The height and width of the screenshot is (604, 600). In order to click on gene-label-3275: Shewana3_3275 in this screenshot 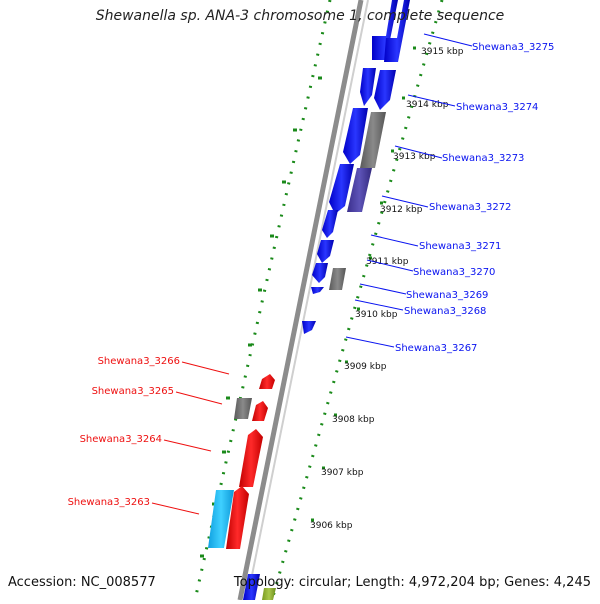, I will do `click(513, 47)`.